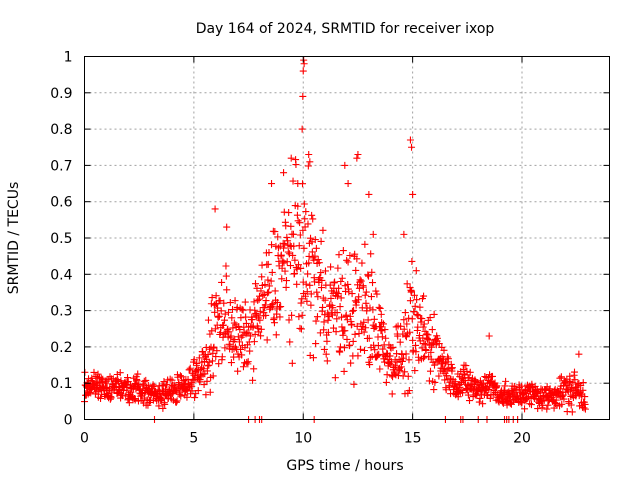 The image size is (640, 480). What do you see at coordinates (68, 421) in the screenshot?
I see `y-tick-label: 0` at bounding box center [68, 421].